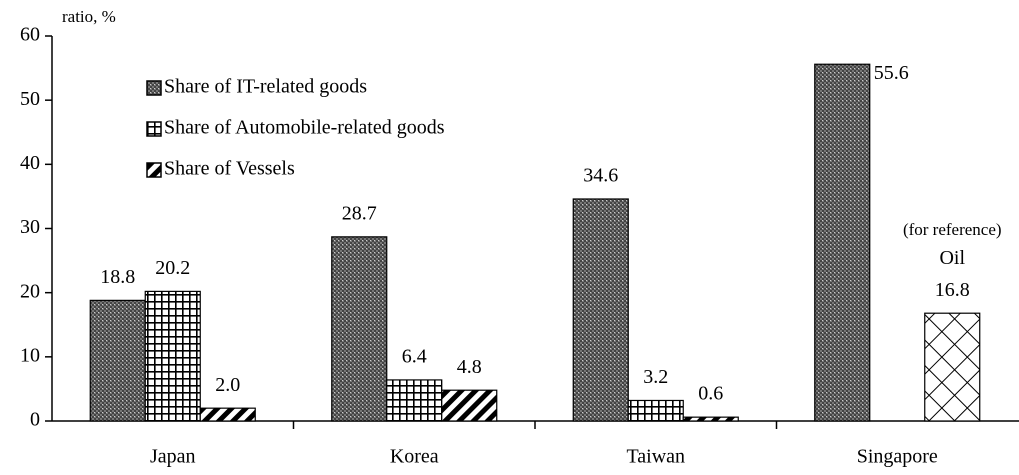 This screenshot has width=1019, height=475. Describe the element at coordinates (655, 457) in the screenshot. I see `x-tick-label: Taiwan` at that location.